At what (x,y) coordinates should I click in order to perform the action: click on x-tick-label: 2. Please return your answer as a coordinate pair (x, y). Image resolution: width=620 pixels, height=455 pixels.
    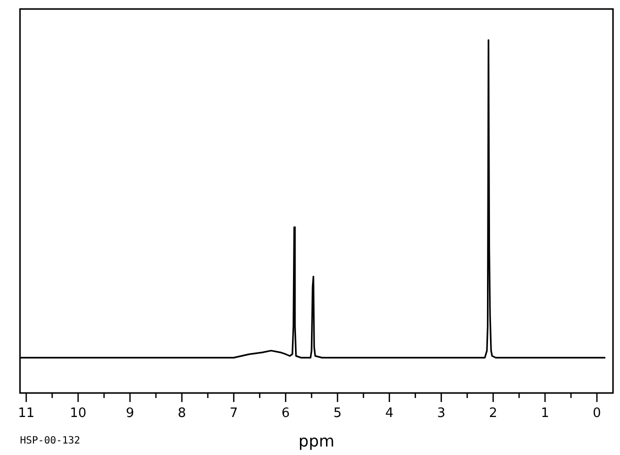
    Looking at the image, I should click on (493, 414).